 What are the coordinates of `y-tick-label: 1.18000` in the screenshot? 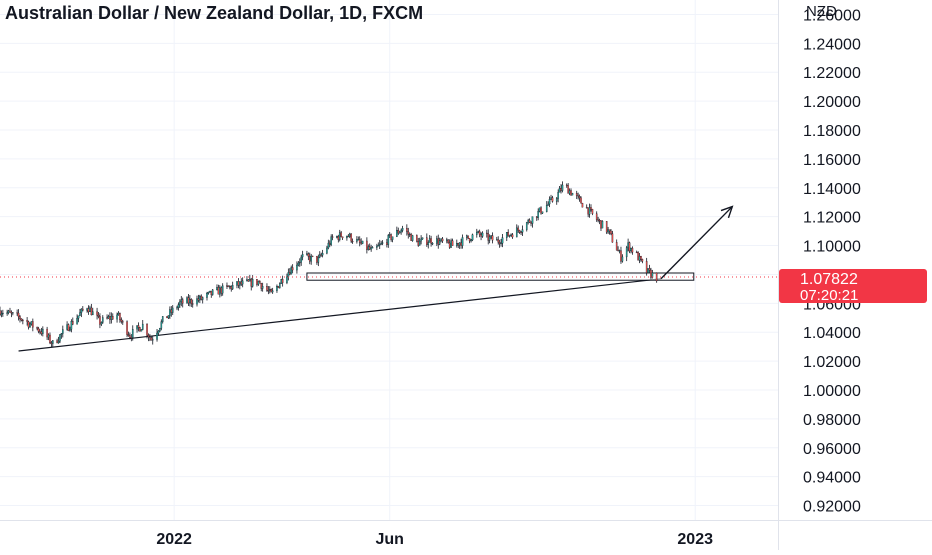 It's located at (832, 131).